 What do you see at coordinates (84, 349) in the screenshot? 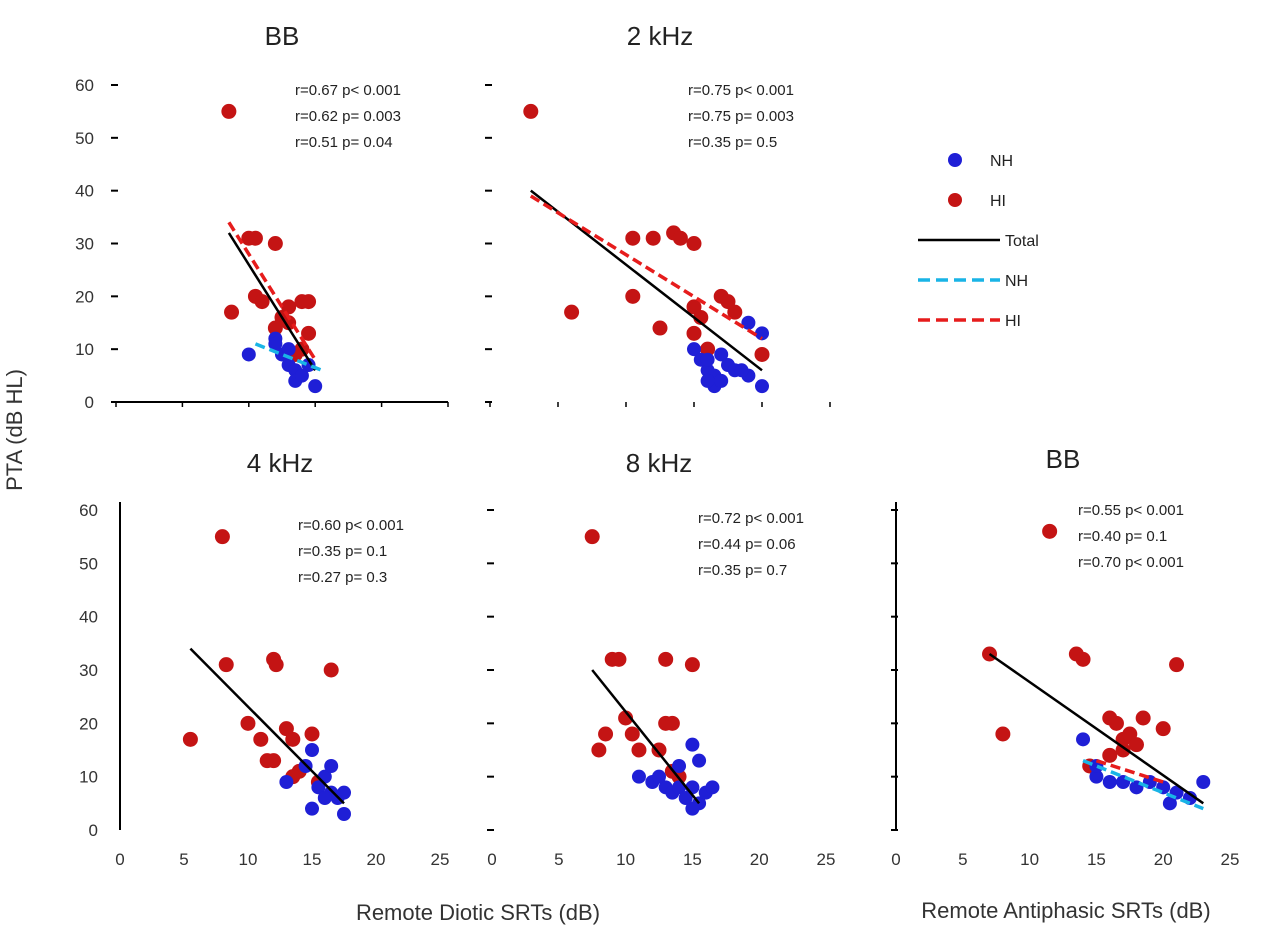
I see `y-tick-label: 10` at bounding box center [84, 349].